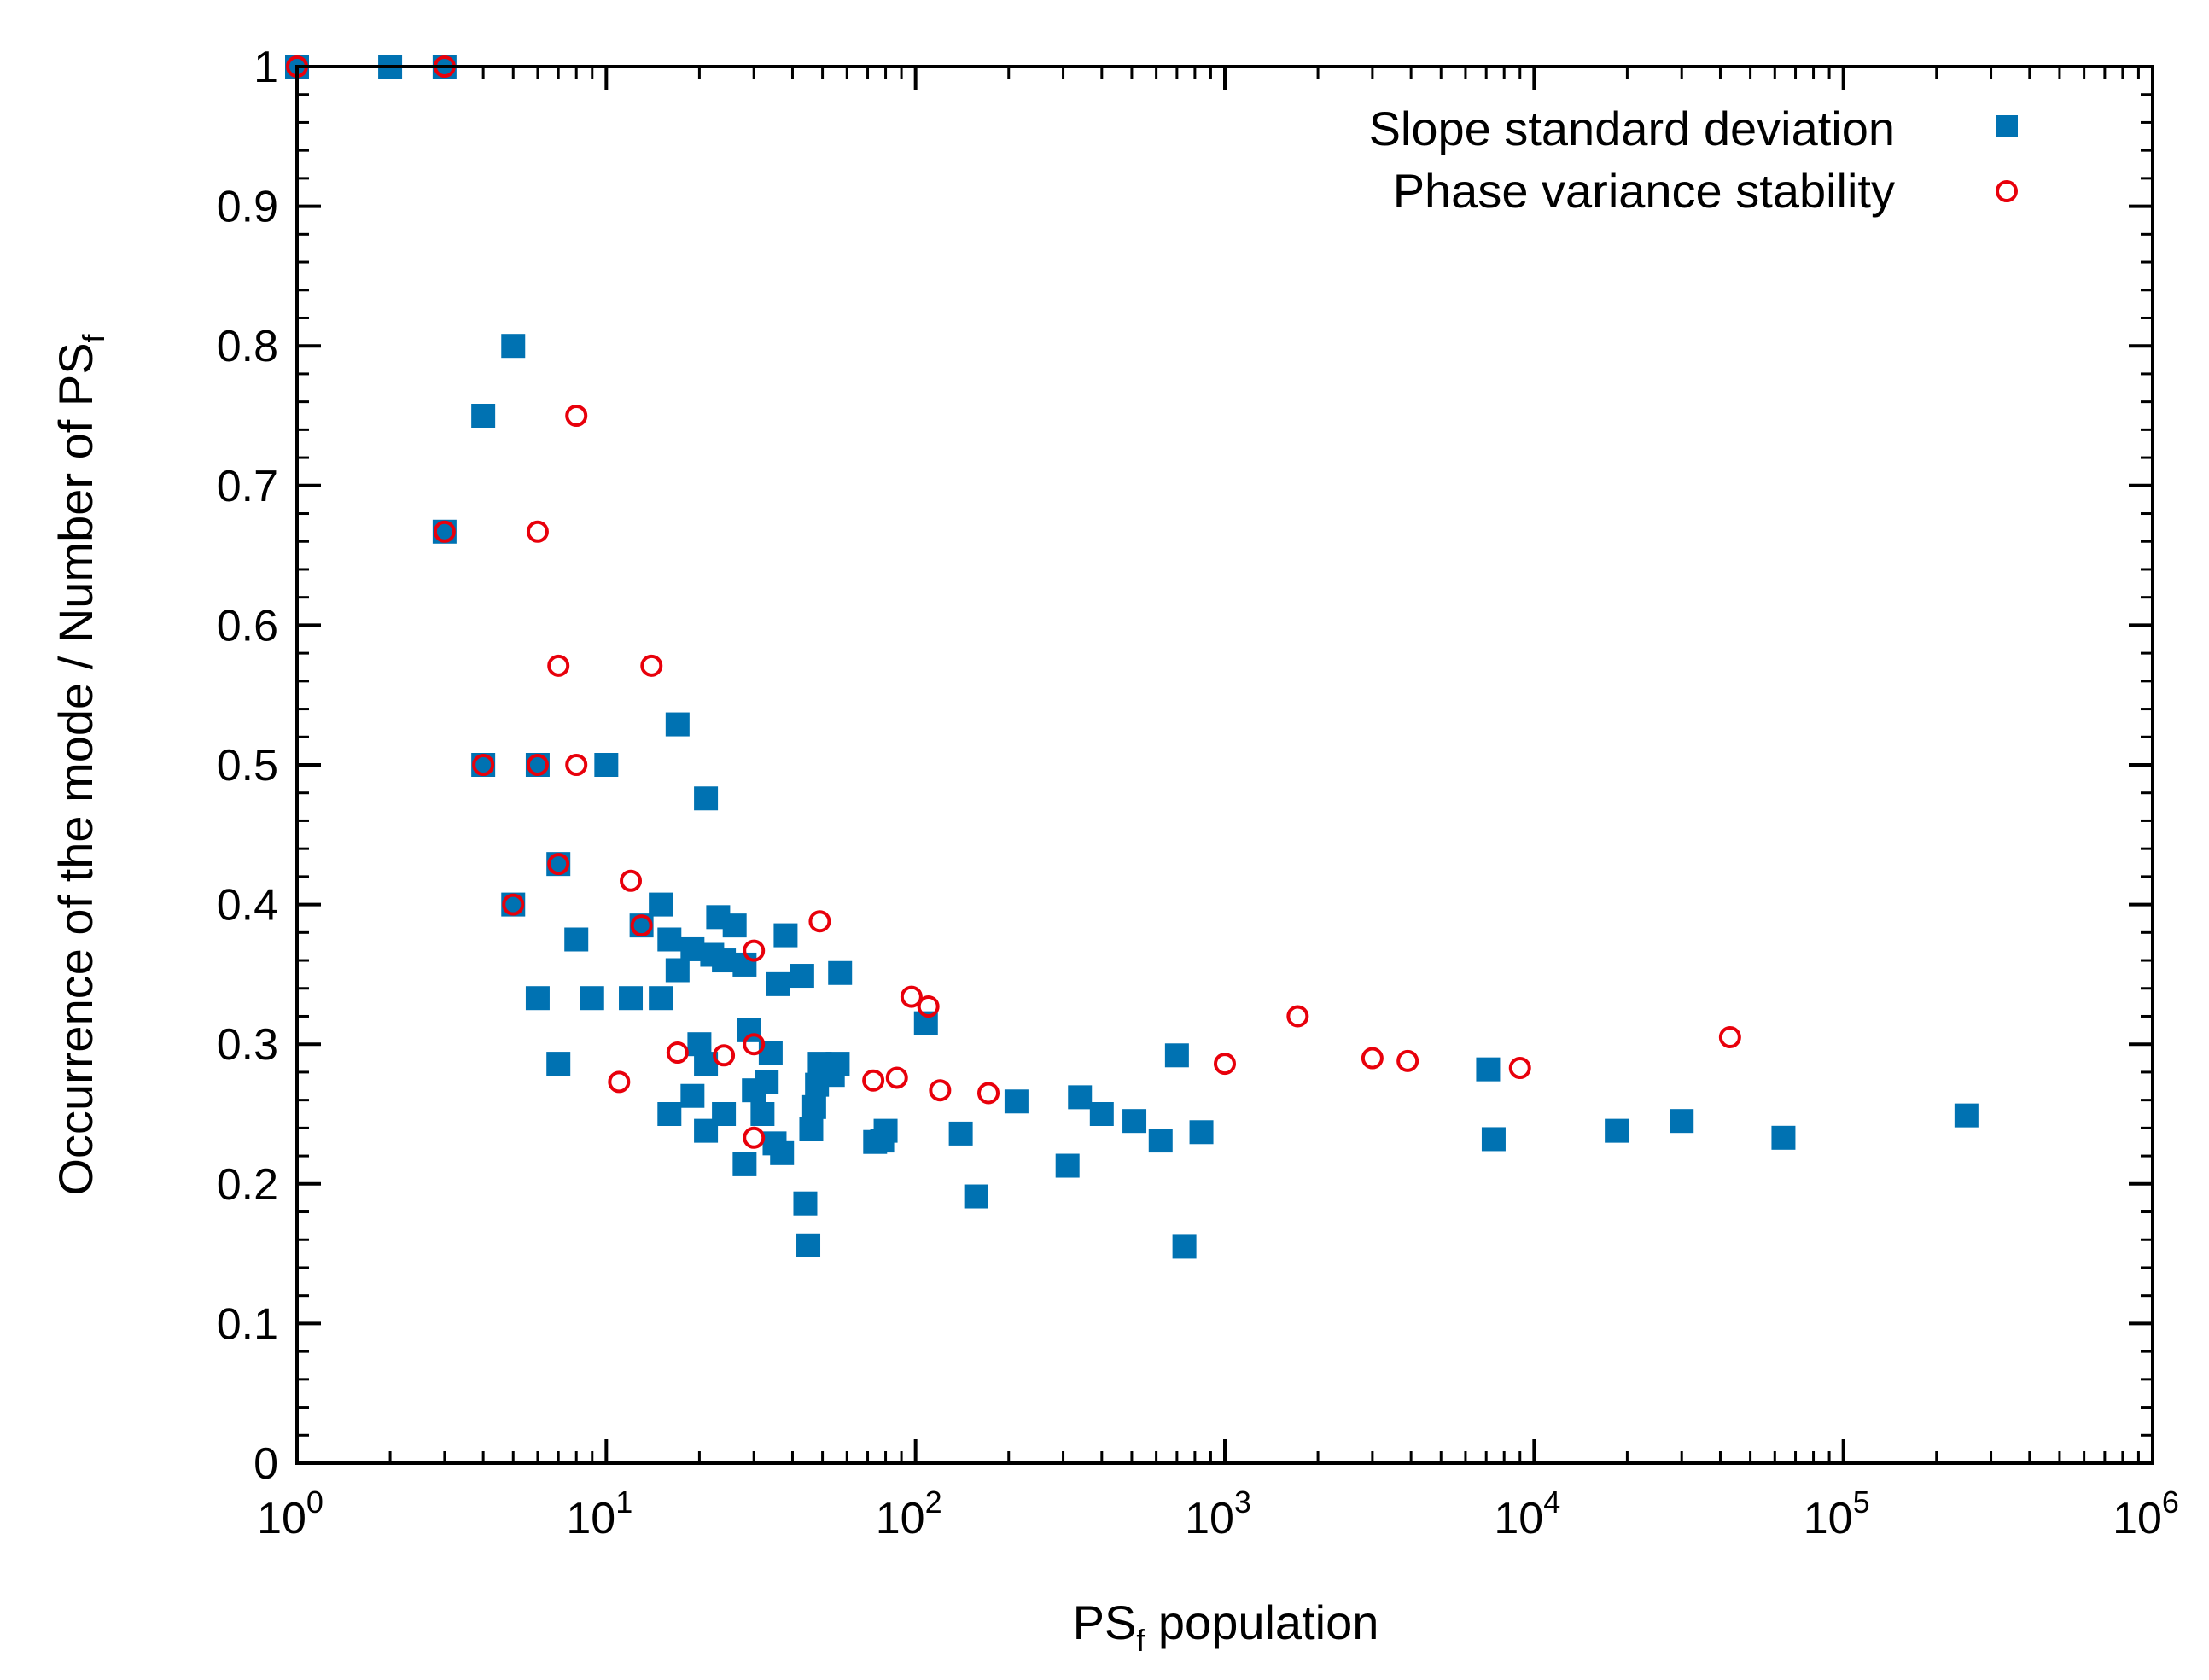  Describe the element at coordinates (2007, 126) in the screenshot. I see `legend-marker-slope` at that location.